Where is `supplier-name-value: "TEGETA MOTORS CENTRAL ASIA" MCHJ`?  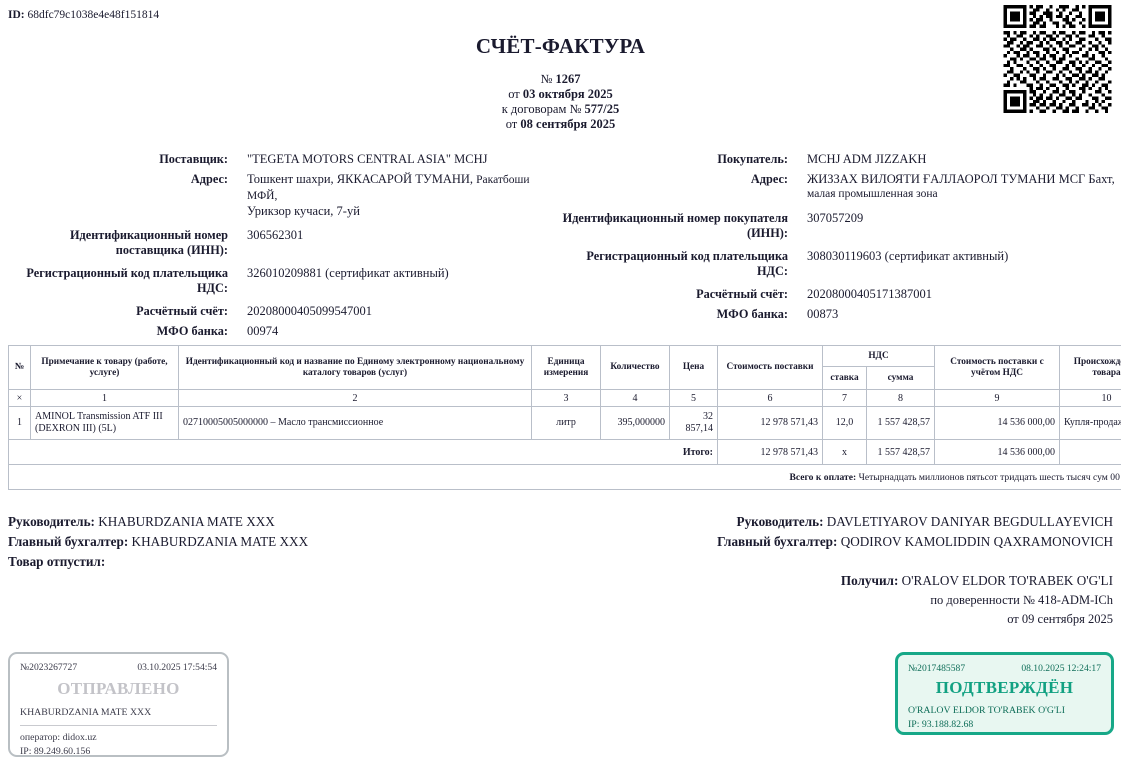
supplier-name-value: "TEGETA MOTORS CENTRAL ASIA" MCHJ is located at coordinates (367, 159).